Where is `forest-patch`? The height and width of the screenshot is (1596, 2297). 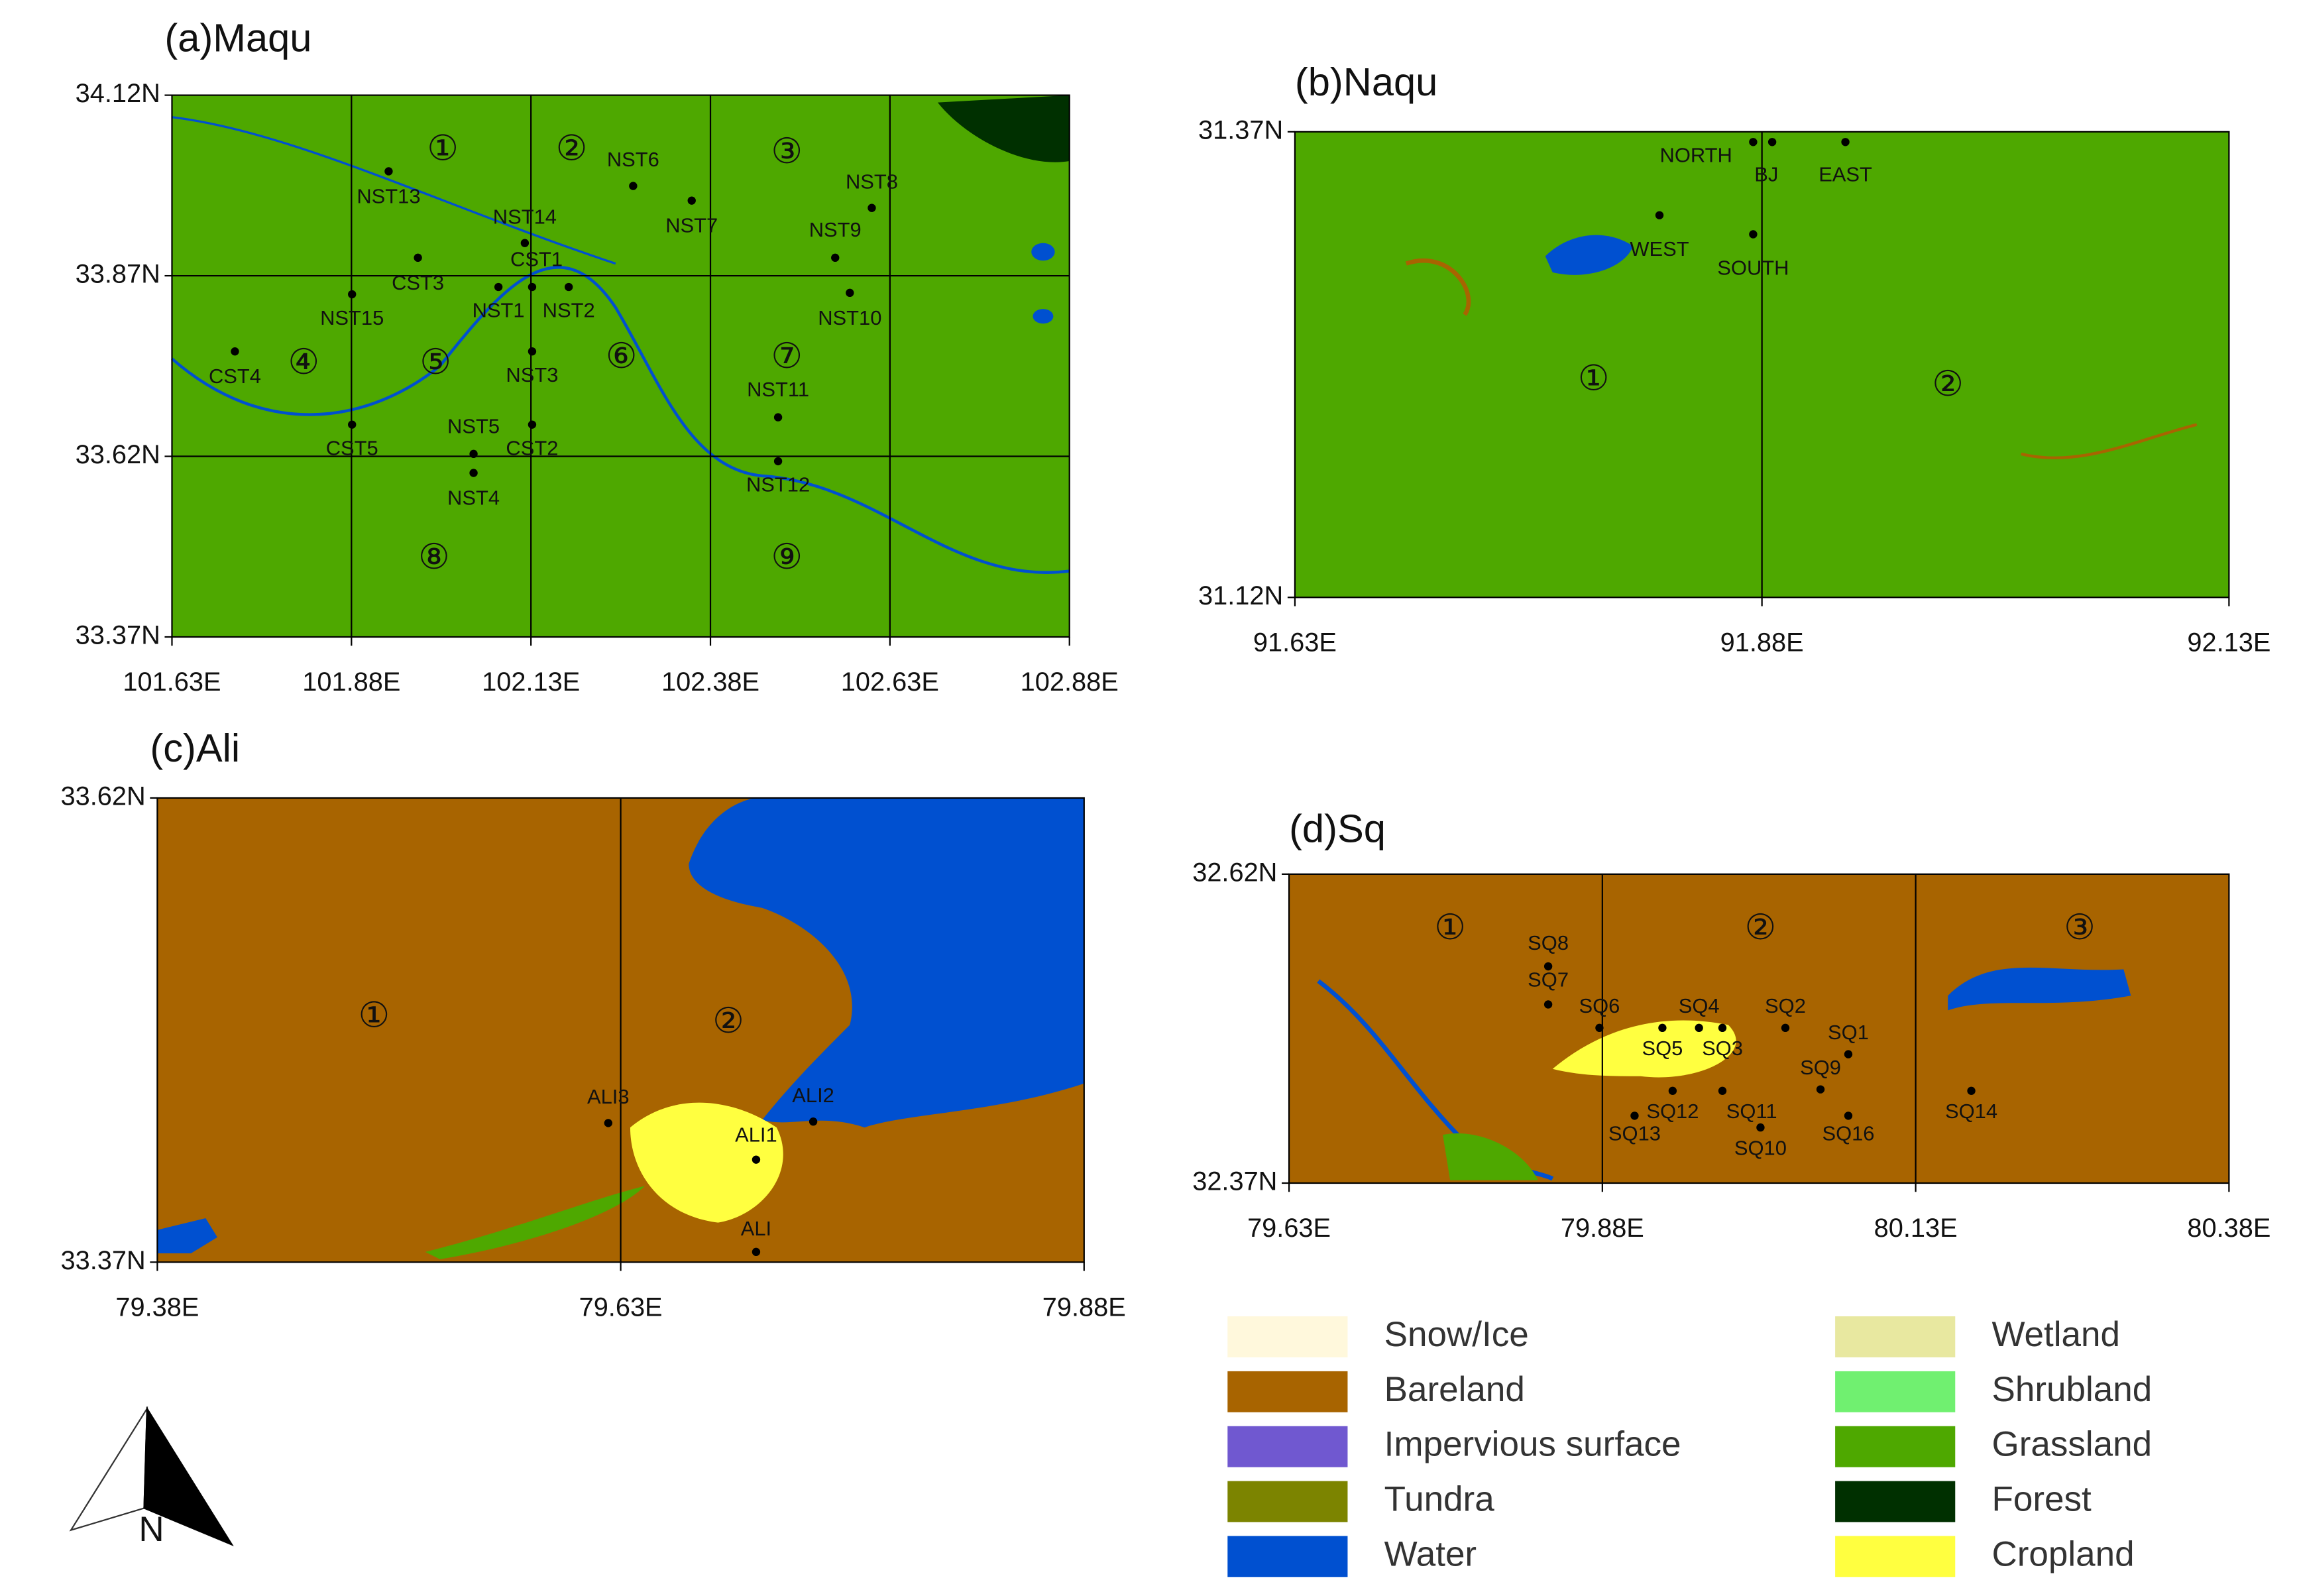 forest-patch is located at coordinates (1003, 128).